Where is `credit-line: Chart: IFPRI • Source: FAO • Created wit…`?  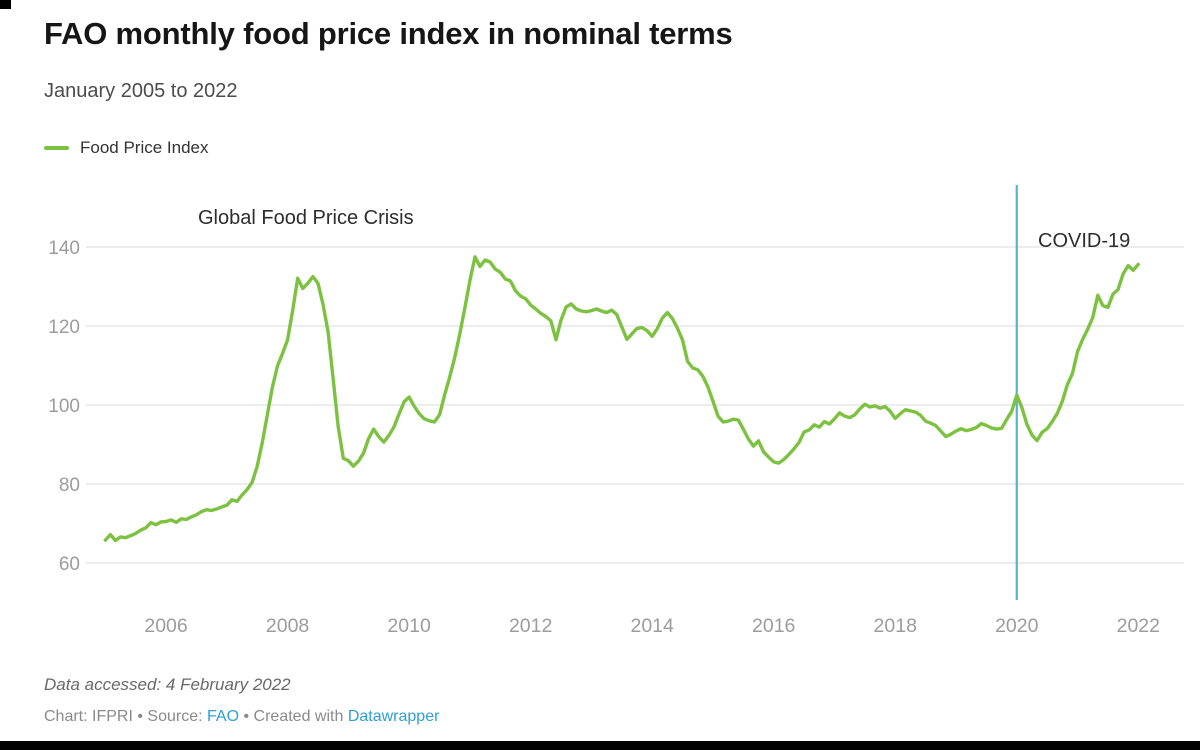
credit-line: Chart: IFPRI • Source: FAO • Created wit… is located at coordinates (241, 717).